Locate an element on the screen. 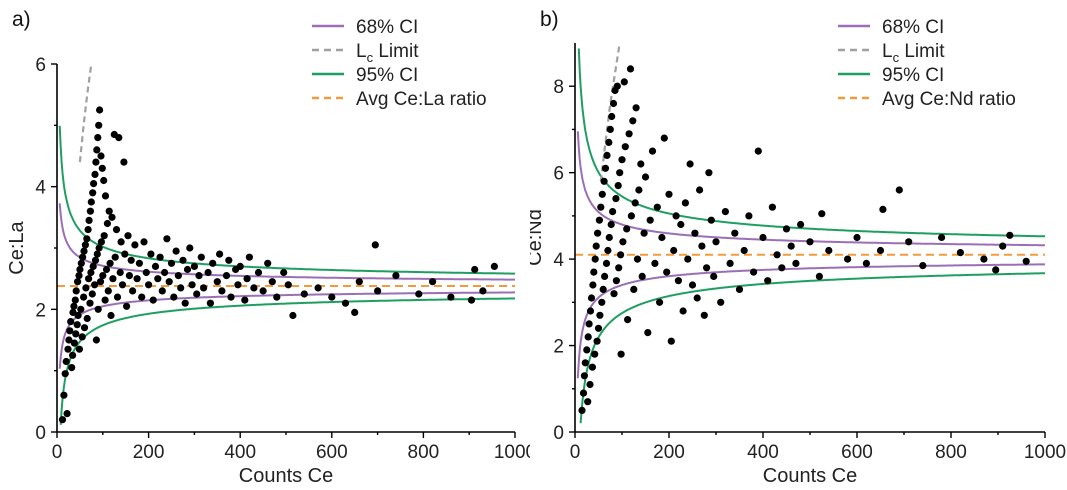 Image resolution: width=1067 pixels, height=490 pixels. legend-label: Lc Limit is located at coordinates (913, 53).